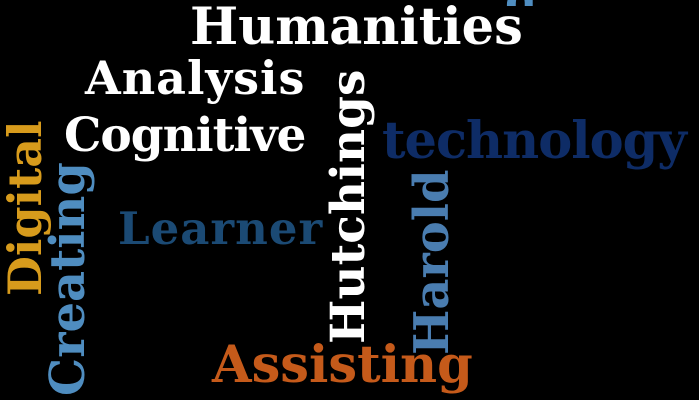 This screenshot has height=400, width=699. Describe the element at coordinates (356, 28) in the screenshot. I see `word-humanities: Humanities` at that location.